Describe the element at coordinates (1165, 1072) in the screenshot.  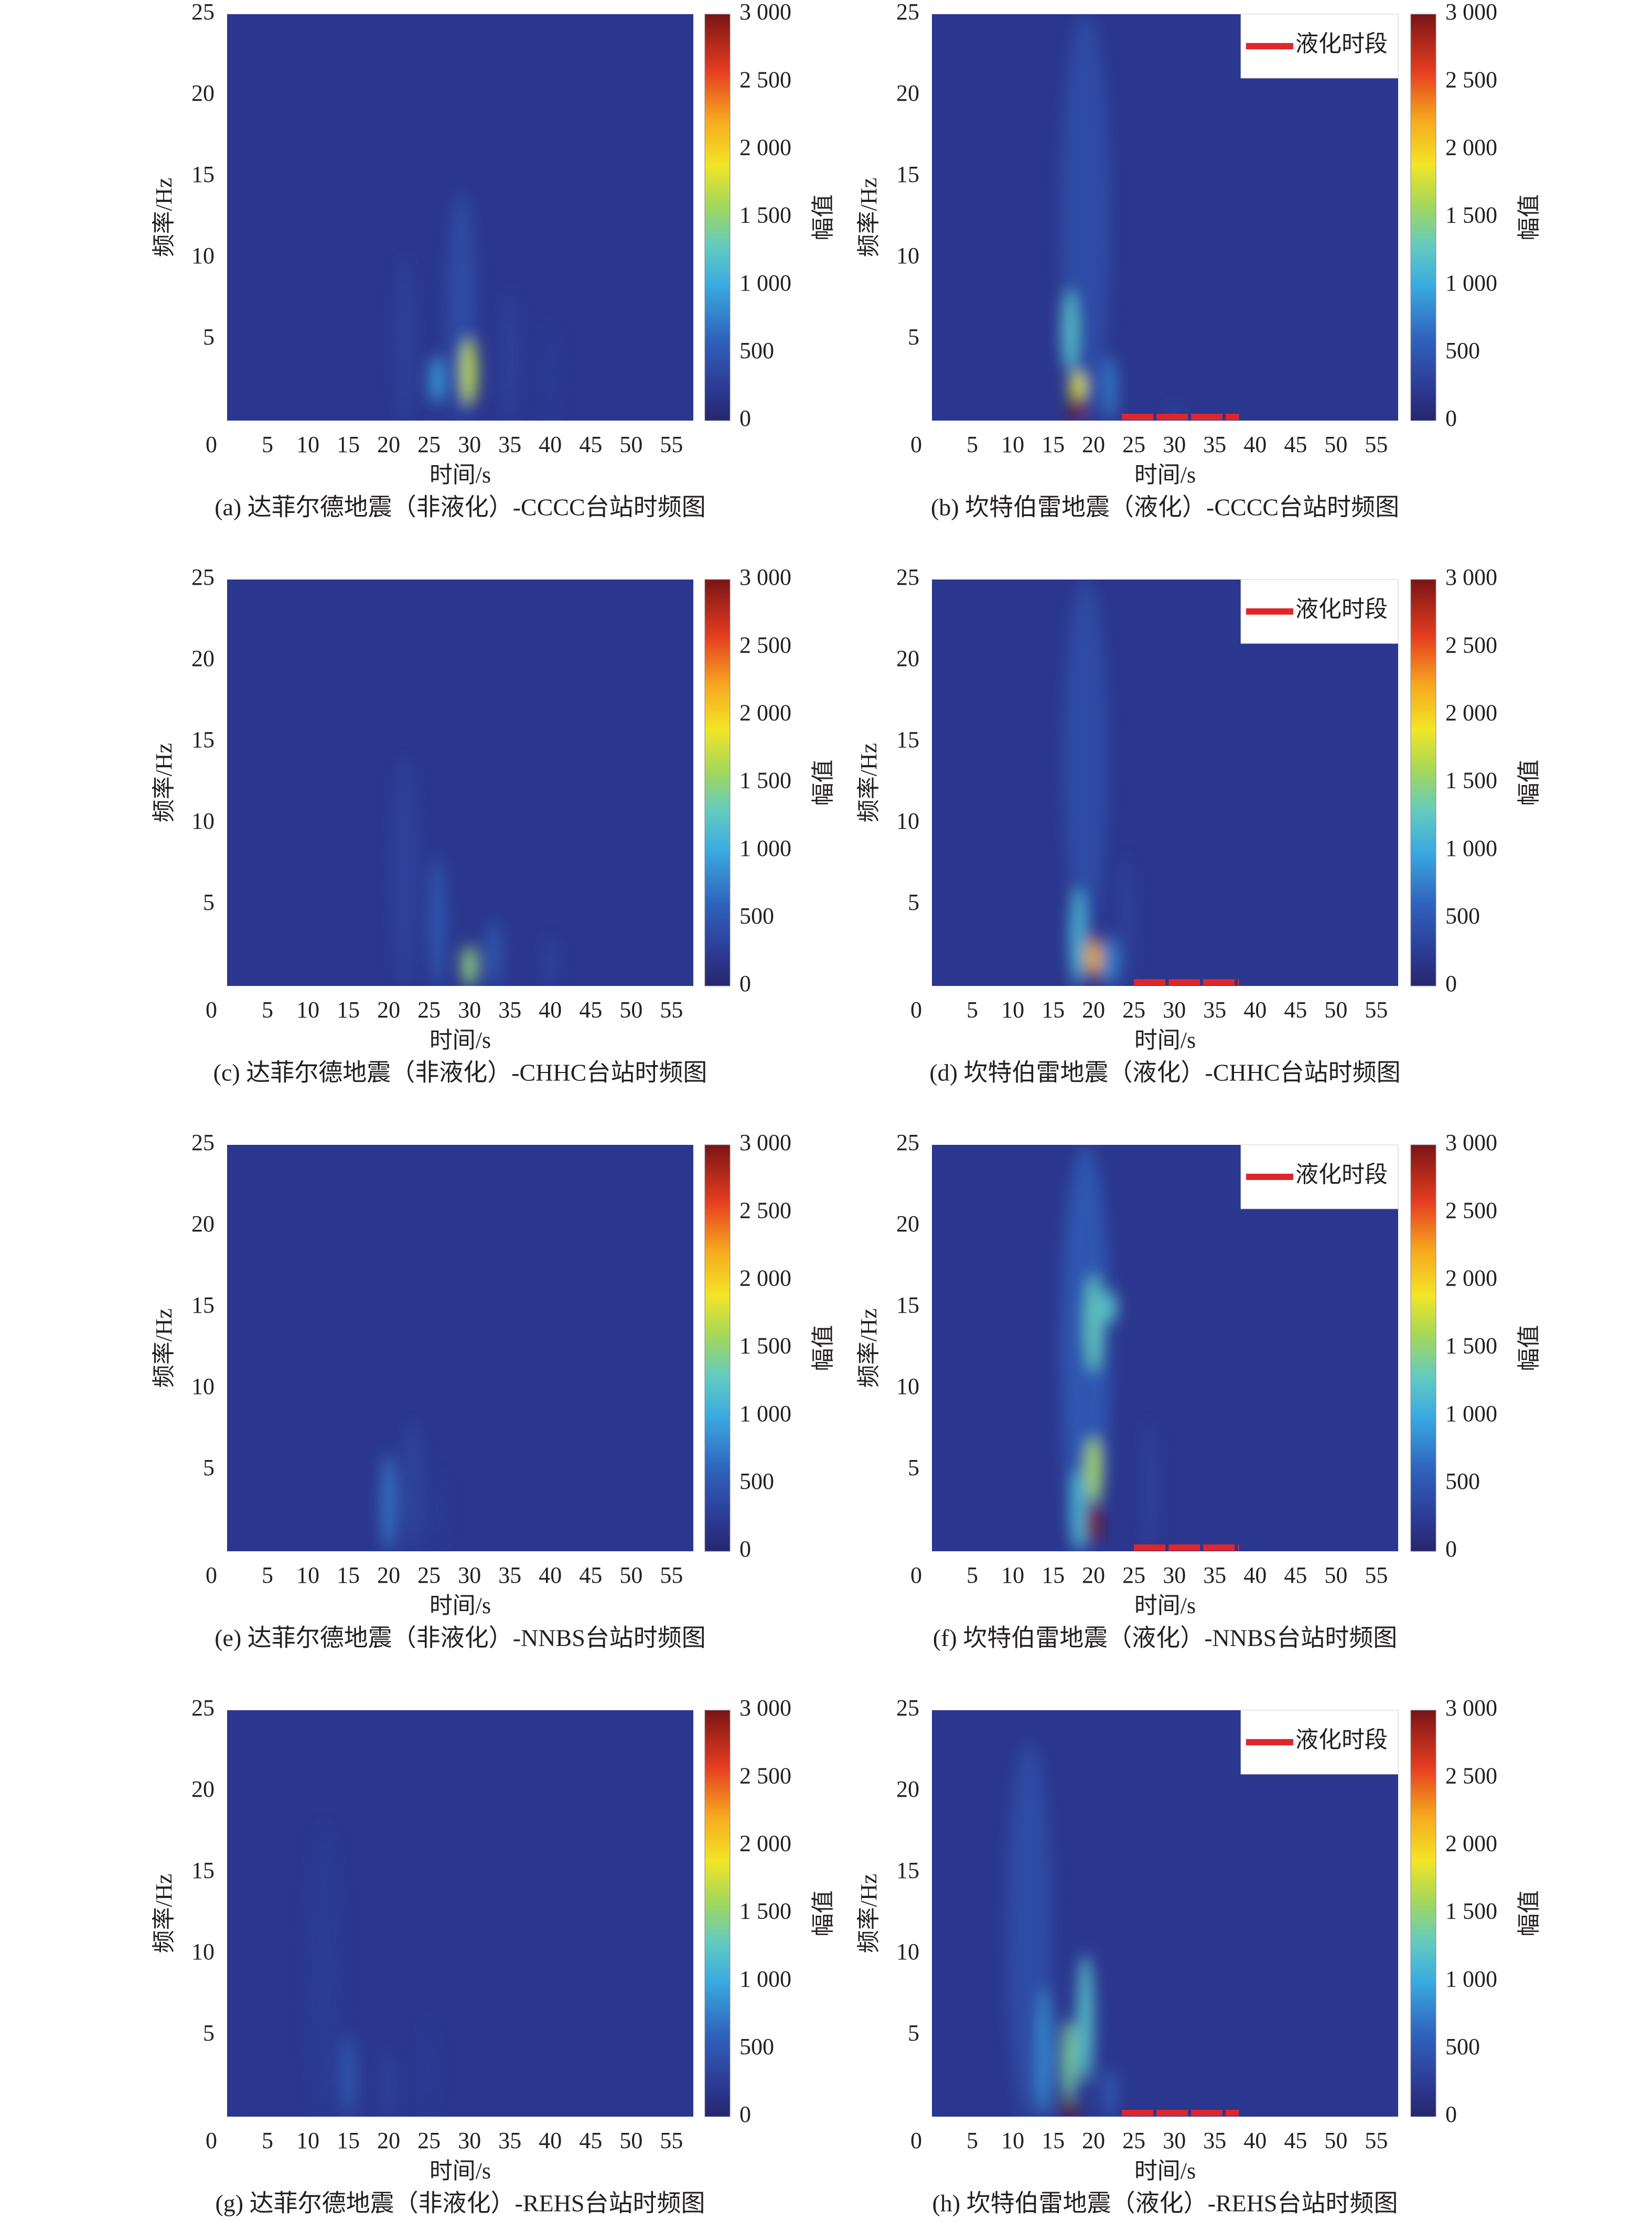
I see `caption: (d) 坎特伯雷地震（液化）-CHHC台站时频图` at that location.